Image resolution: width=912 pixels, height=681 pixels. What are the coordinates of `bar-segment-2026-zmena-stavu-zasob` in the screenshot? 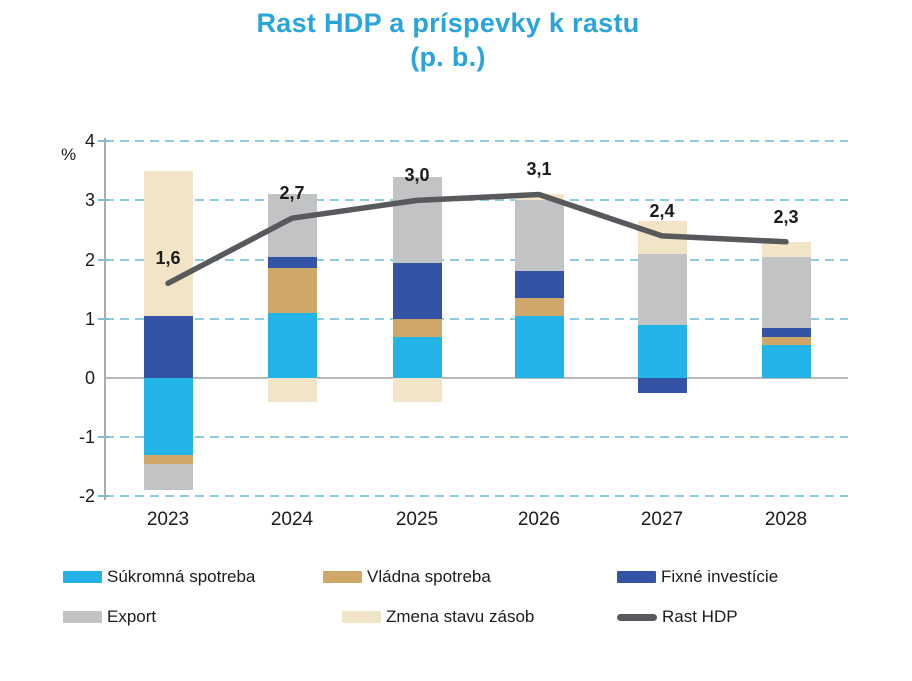 It's located at (539, 197).